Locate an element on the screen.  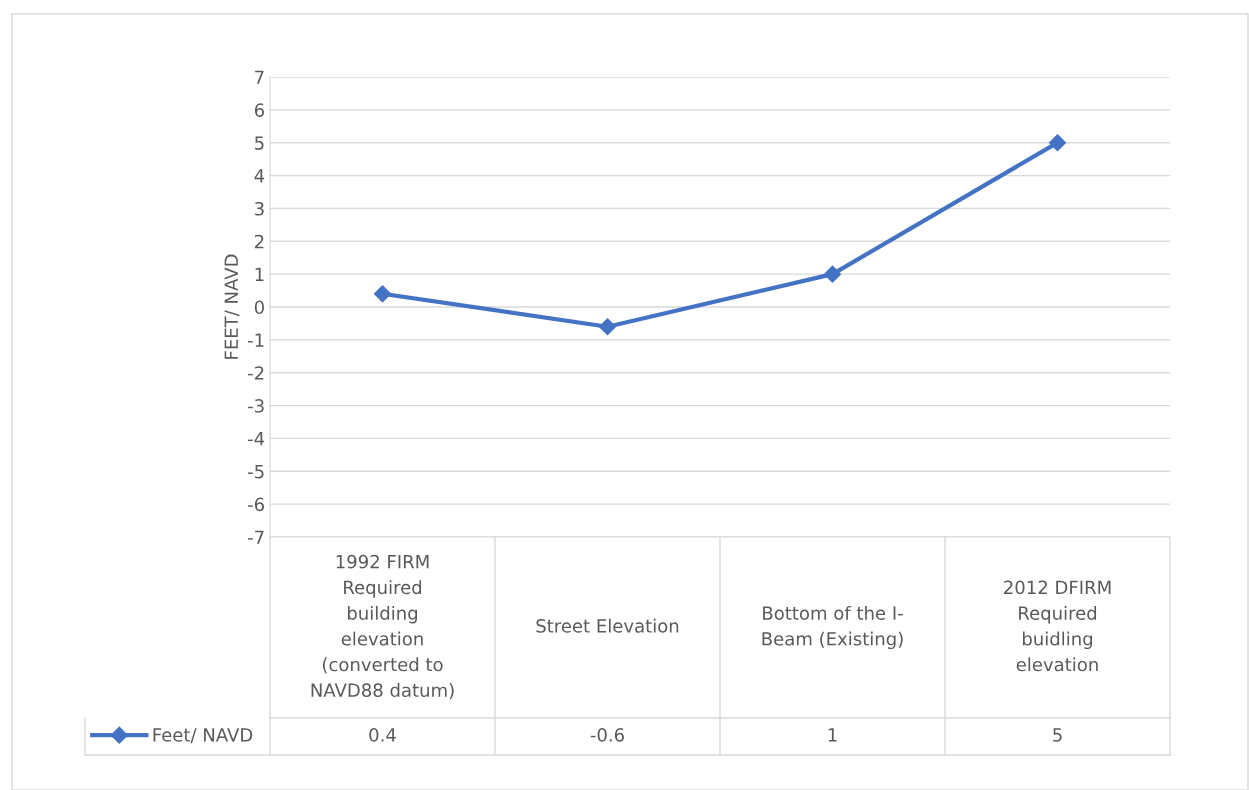
data-label: 0.4 is located at coordinates (382, 735).